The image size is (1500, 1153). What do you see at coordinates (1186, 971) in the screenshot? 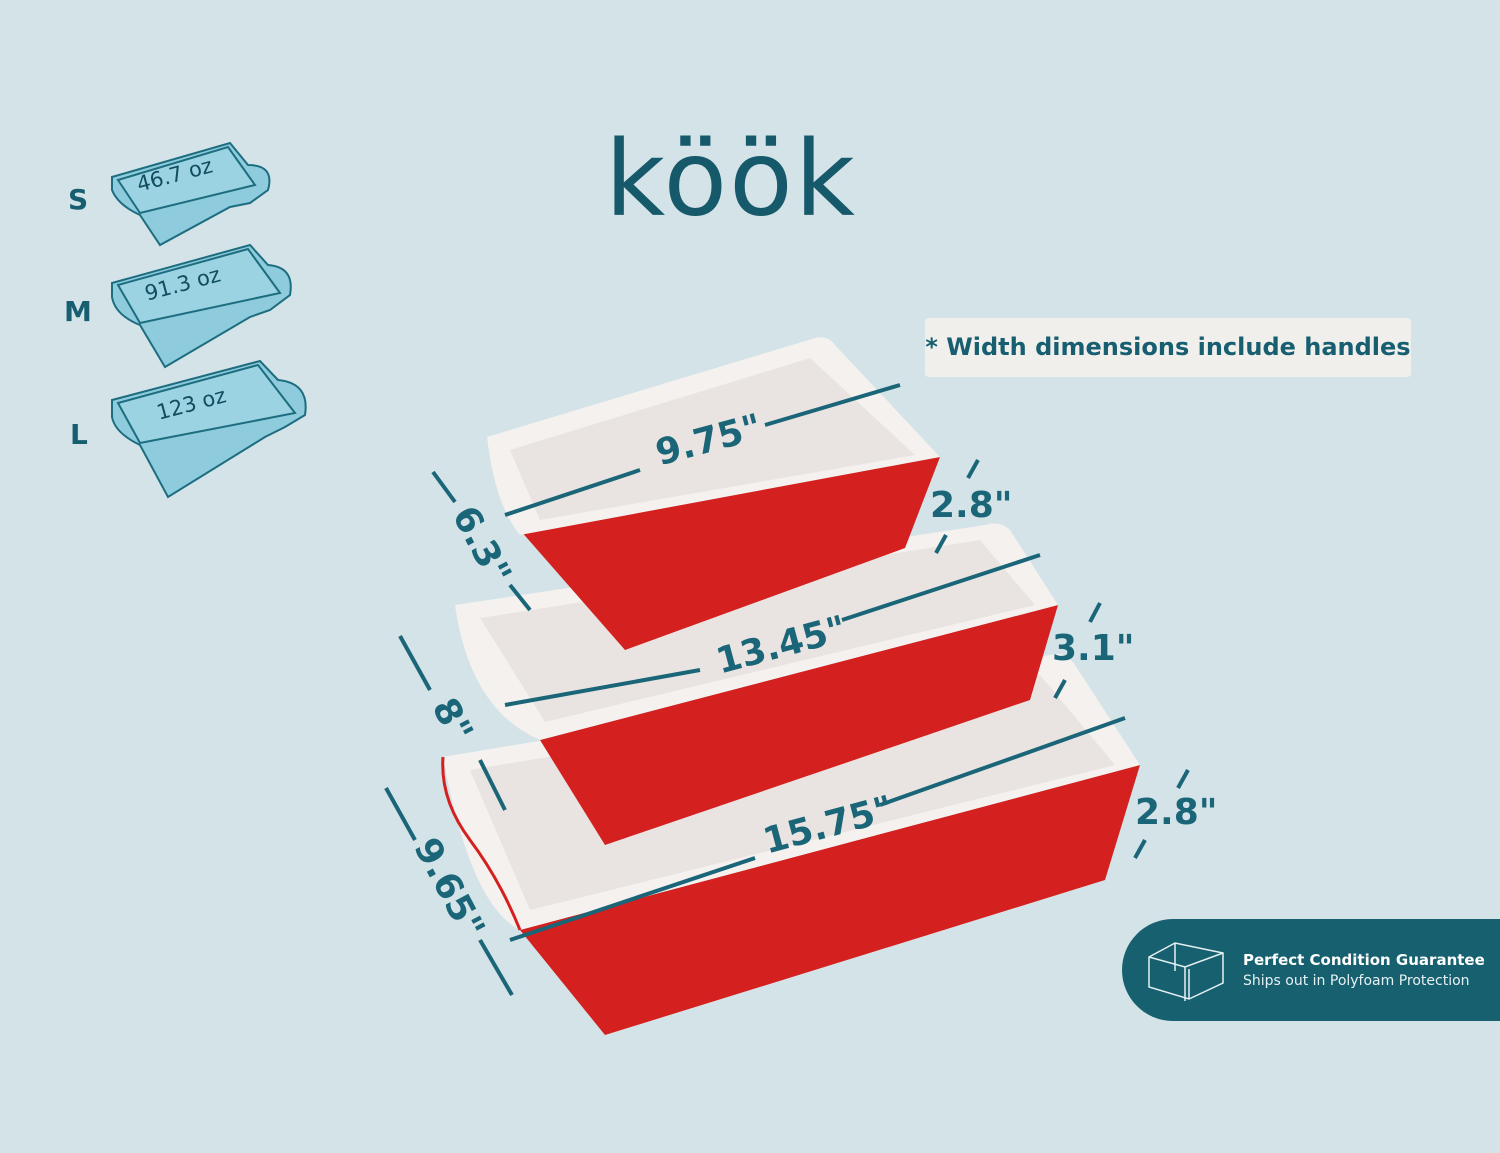
I see `box-icon` at bounding box center [1186, 971].